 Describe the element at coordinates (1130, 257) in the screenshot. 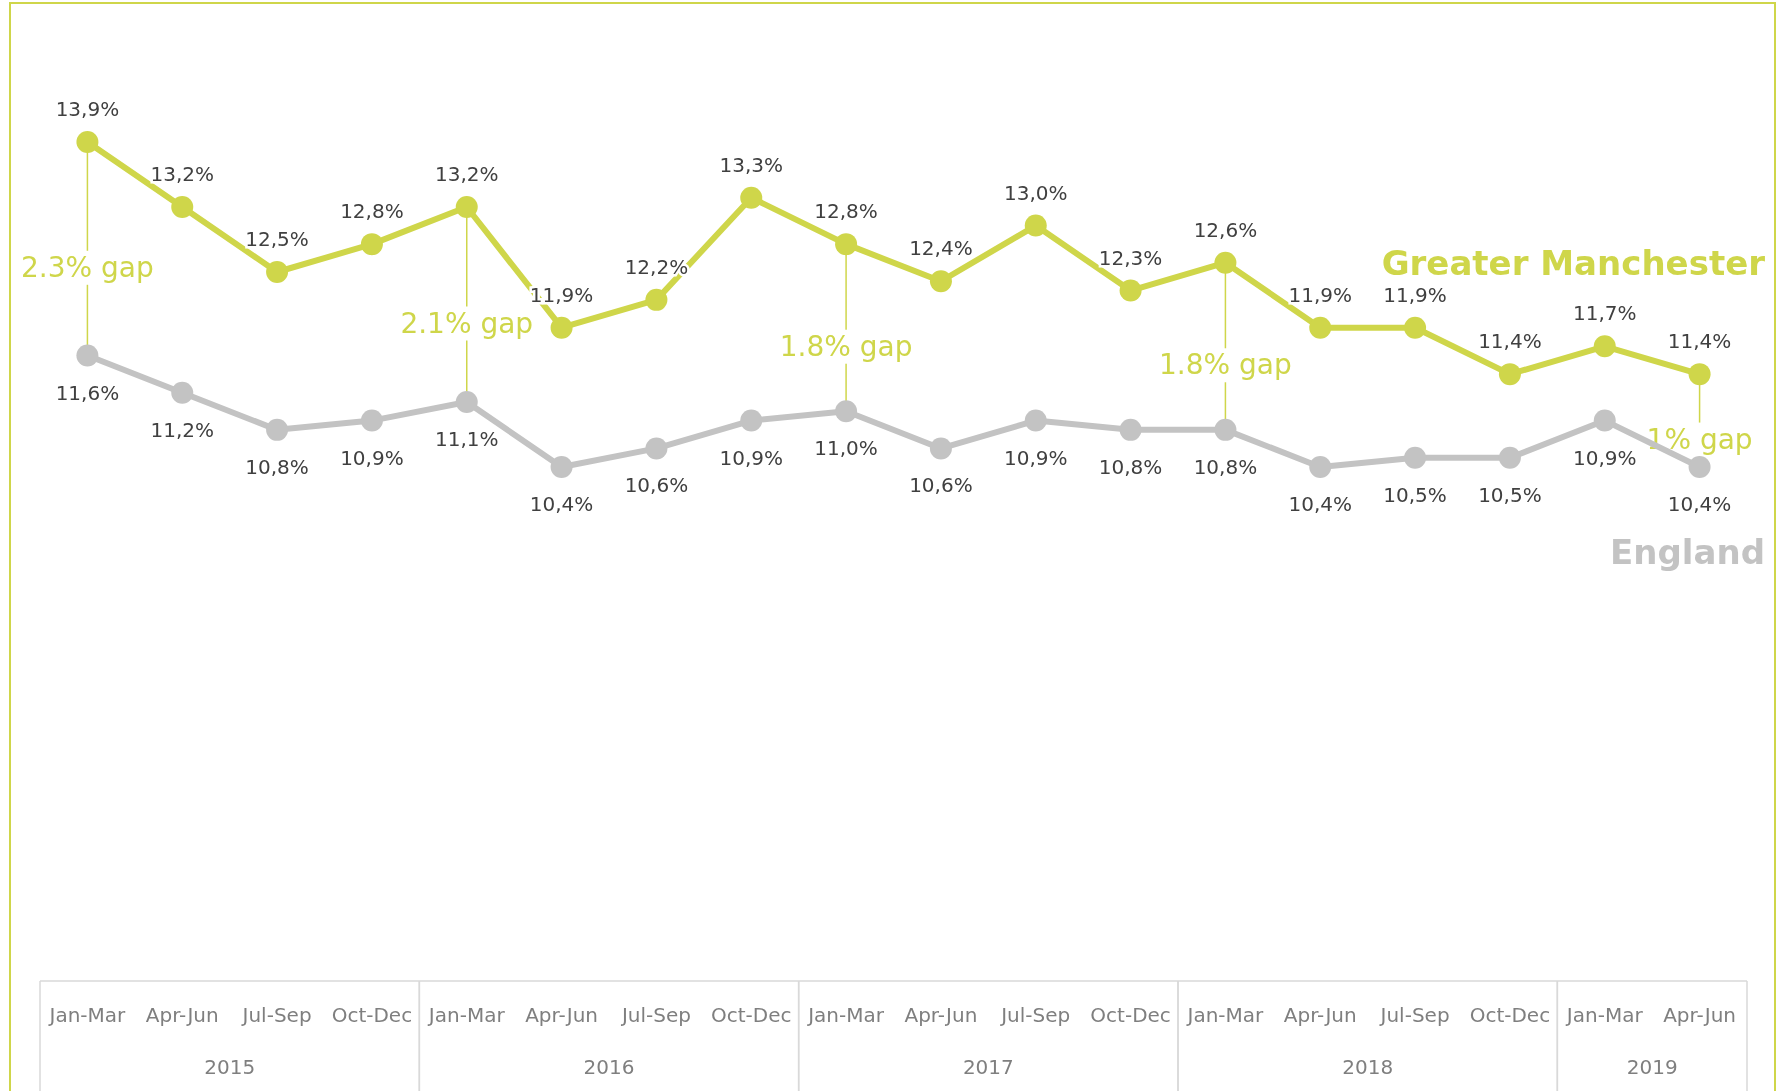

I see `data-label: 12,3%` at that location.